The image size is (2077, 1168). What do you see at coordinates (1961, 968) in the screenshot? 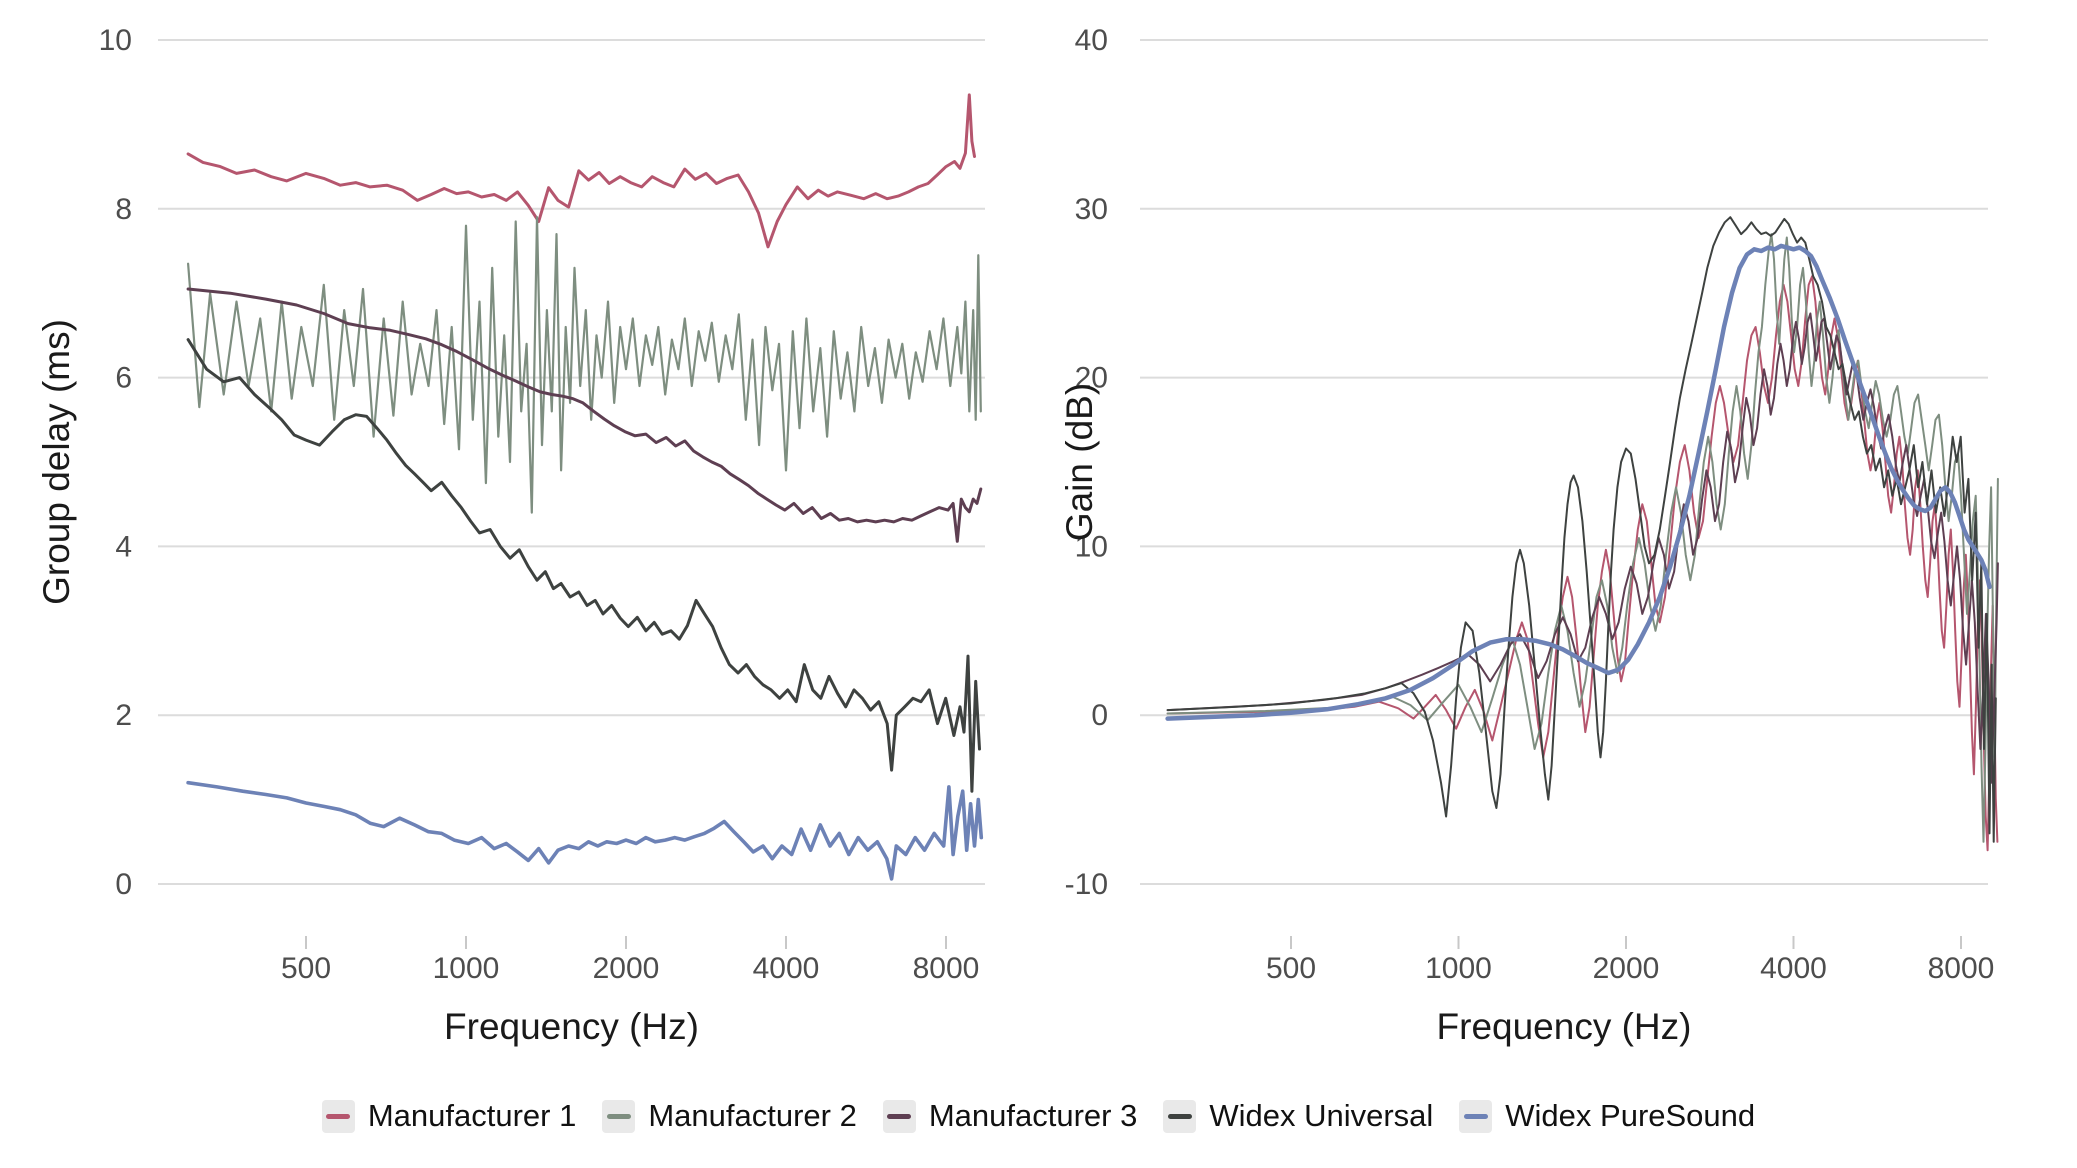
I see `gain-x-tick-label: 8000` at bounding box center [1961, 968].